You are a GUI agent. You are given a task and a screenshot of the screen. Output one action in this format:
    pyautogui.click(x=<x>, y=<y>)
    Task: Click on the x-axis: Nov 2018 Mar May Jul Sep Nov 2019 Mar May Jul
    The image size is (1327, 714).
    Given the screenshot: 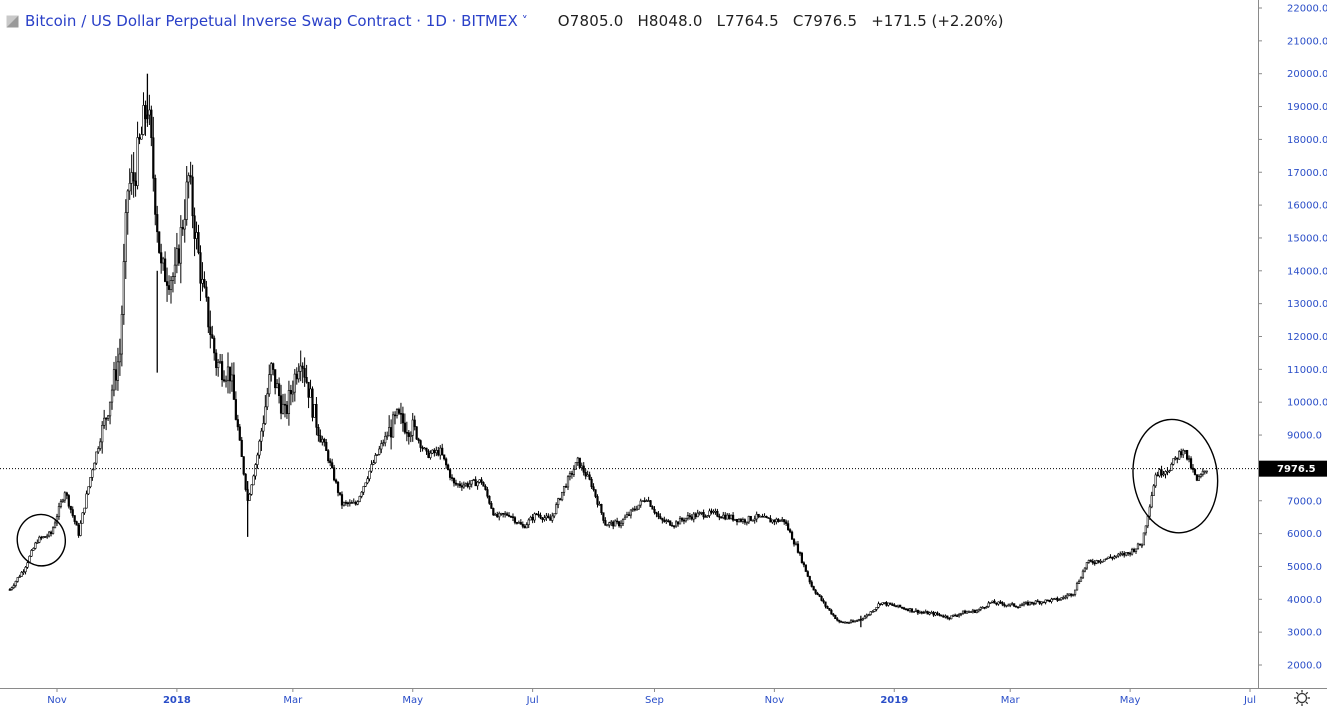 What is the action you would take?
    pyautogui.click(x=651, y=697)
    